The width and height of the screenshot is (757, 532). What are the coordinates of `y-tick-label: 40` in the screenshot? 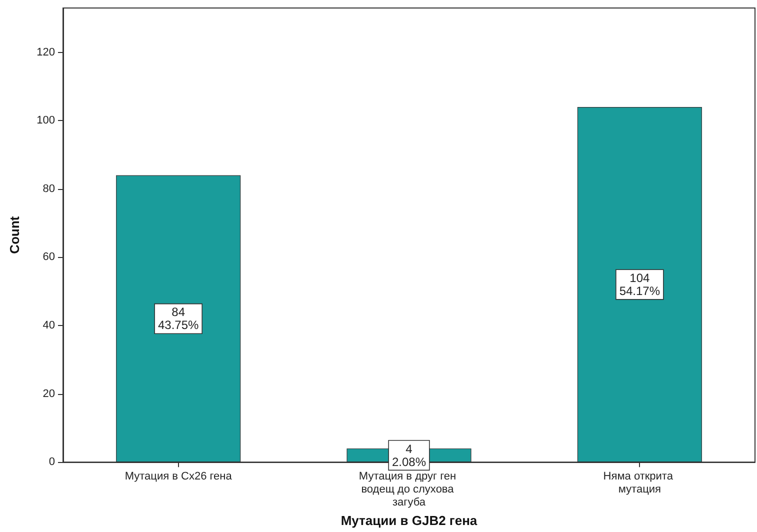 It's located at (48, 326).